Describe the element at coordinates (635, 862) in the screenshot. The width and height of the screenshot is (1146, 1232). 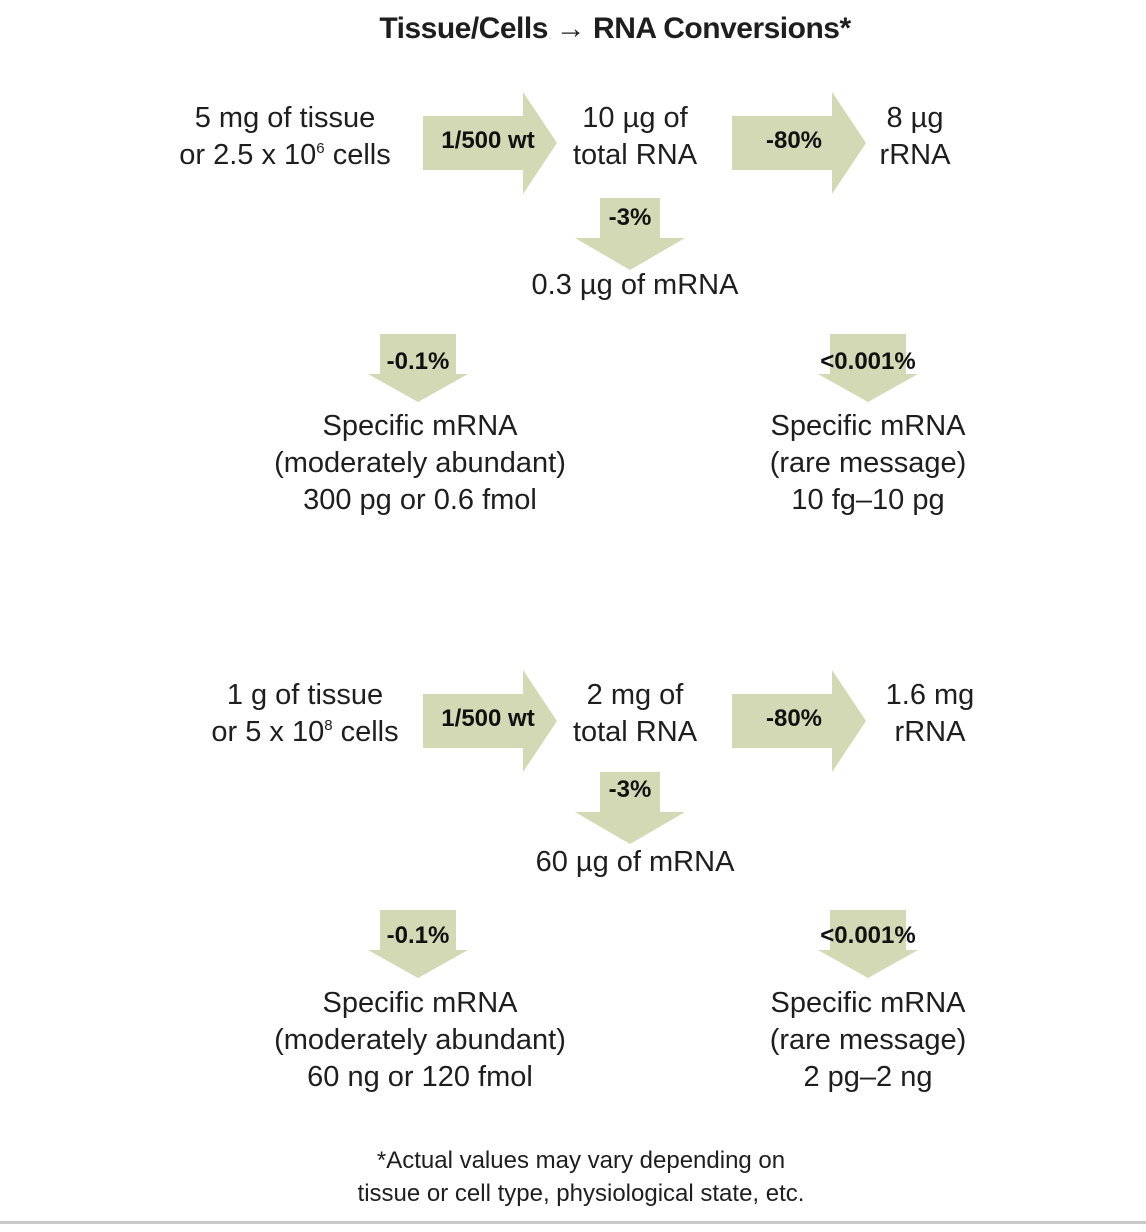
I see `mrna-amount: 60 µg of mRNA` at that location.